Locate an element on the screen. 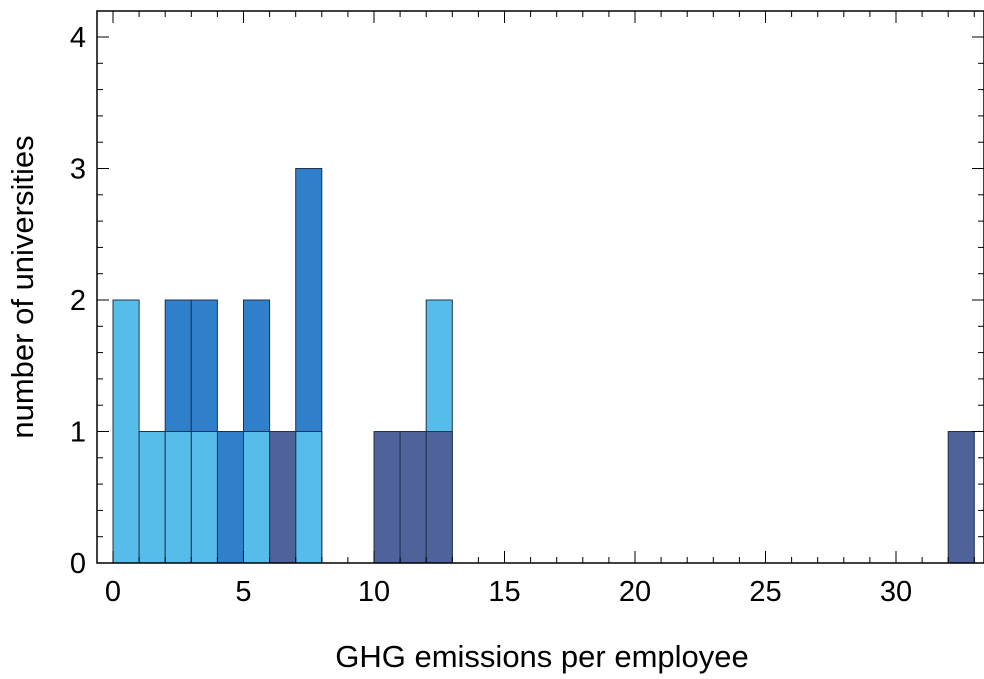 Image resolution: width=984 pixels, height=679 pixels. x-tick-label: 20 is located at coordinates (635, 592).